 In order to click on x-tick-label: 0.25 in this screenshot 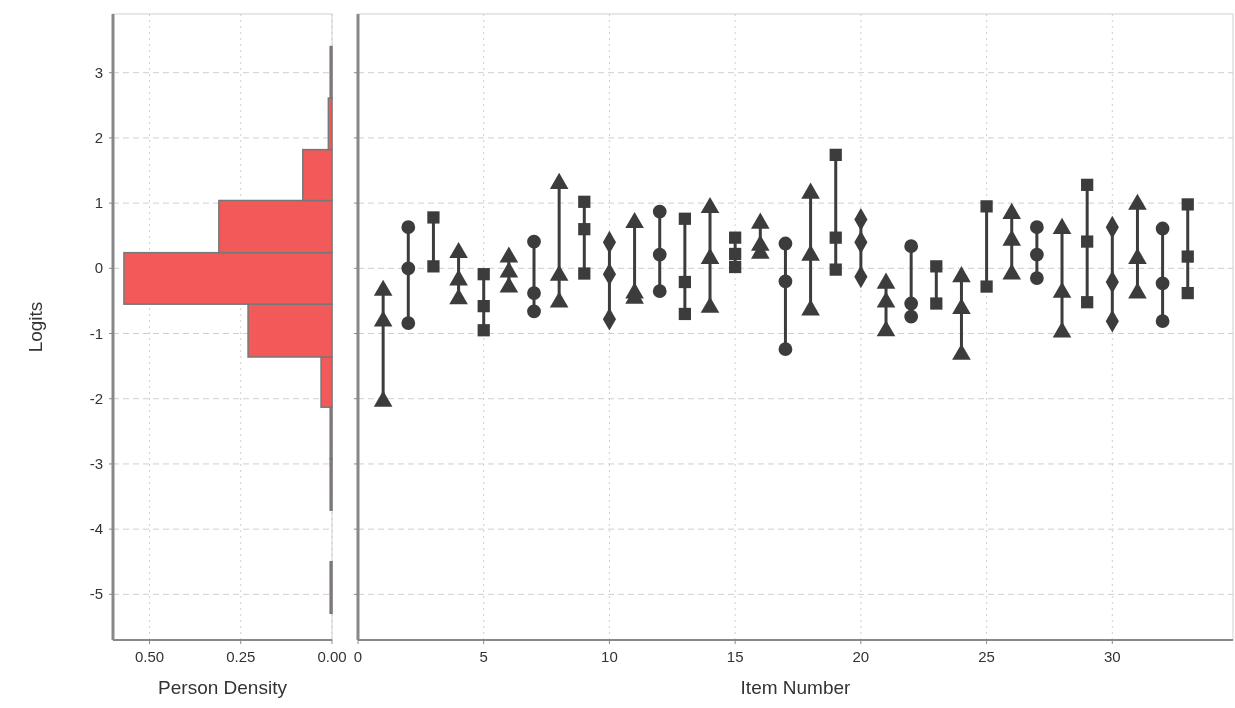, I will do `click(241, 656)`.